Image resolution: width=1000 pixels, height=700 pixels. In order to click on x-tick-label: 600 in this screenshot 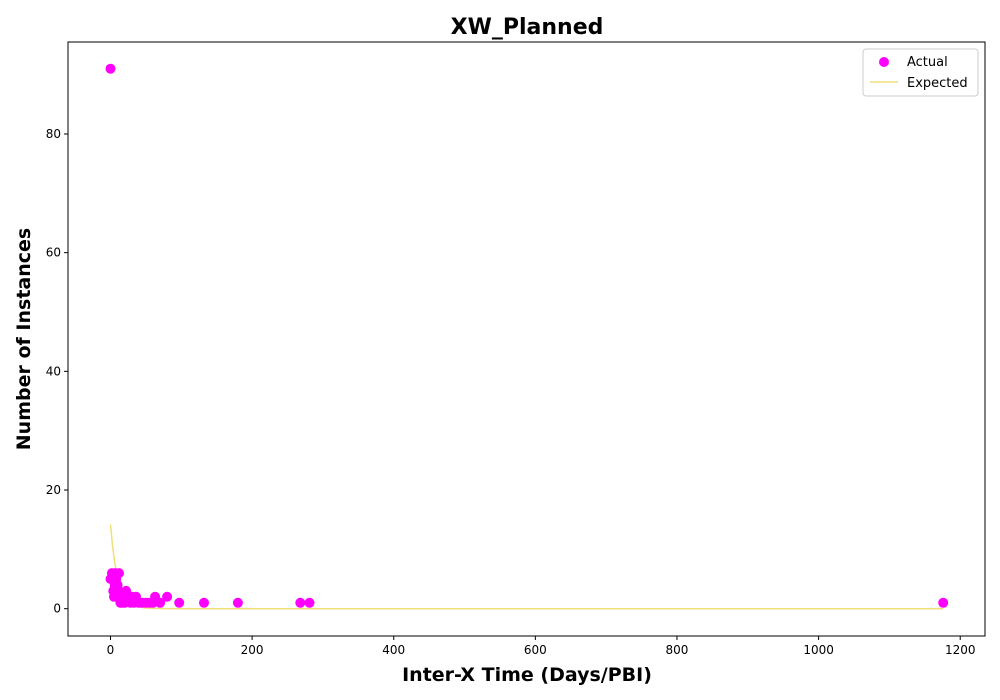, I will do `click(535, 650)`.